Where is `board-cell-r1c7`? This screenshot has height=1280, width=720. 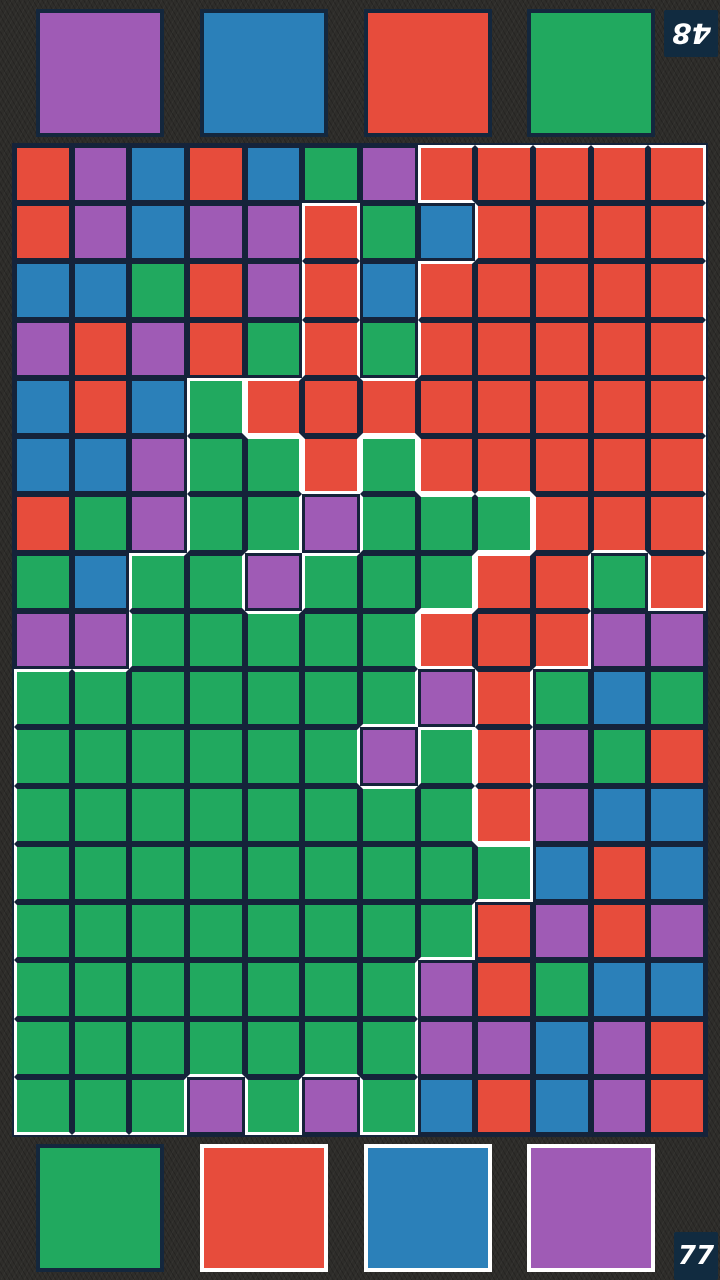 board-cell-r1c7 is located at coordinates (389, 174).